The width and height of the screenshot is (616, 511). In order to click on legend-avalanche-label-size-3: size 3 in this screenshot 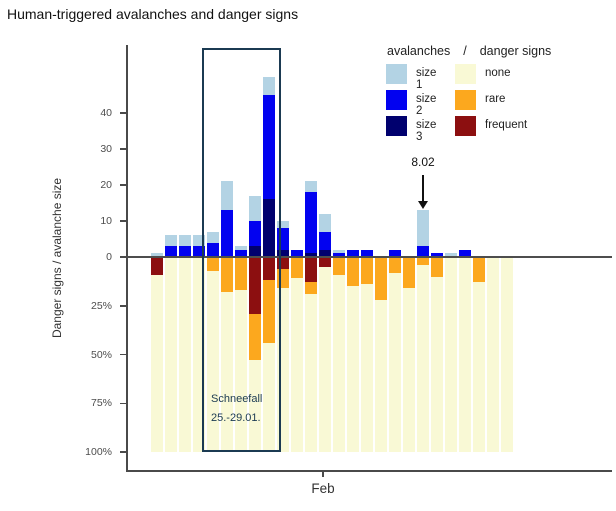, I will do `click(426, 131)`.